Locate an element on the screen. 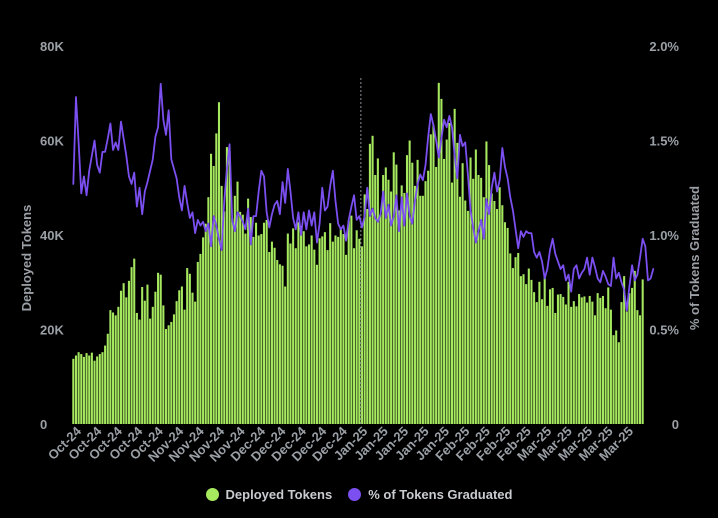 Image resolution: width=718 pixels, height=518 pixels. y-right-tick-label: 1.5% is located at coordinates (664, 141).